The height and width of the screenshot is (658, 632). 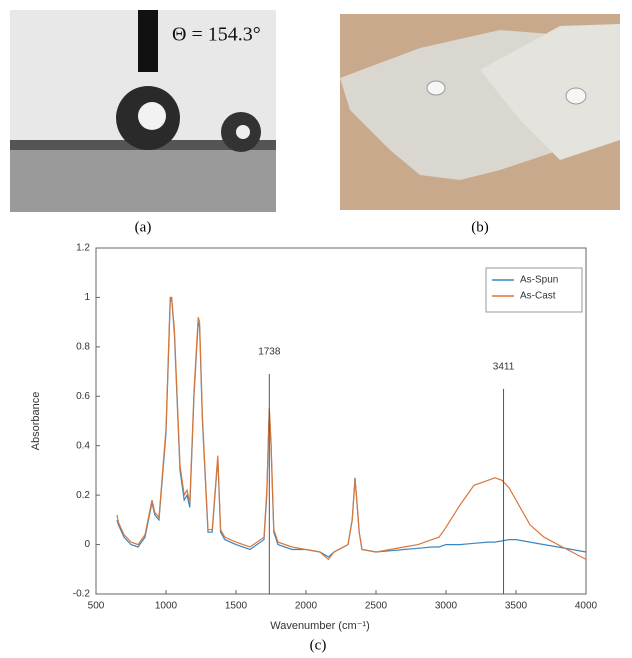 I want to click on y-tick-label: 0.2, so click(x=83, y=495).